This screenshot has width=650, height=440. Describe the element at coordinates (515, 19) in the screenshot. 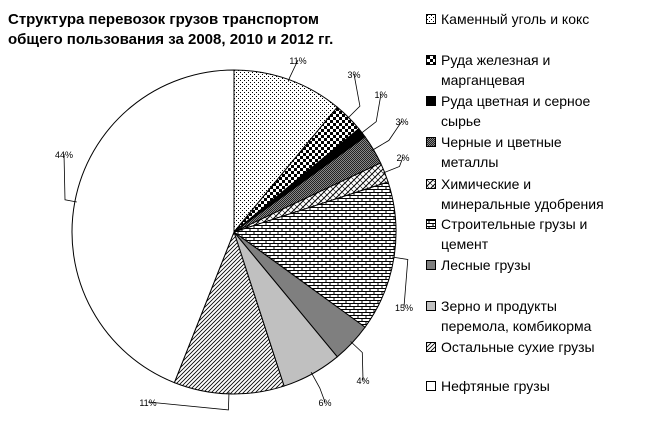

I see `legend-label-line-1: Каменный уголь и кокс` at that location.